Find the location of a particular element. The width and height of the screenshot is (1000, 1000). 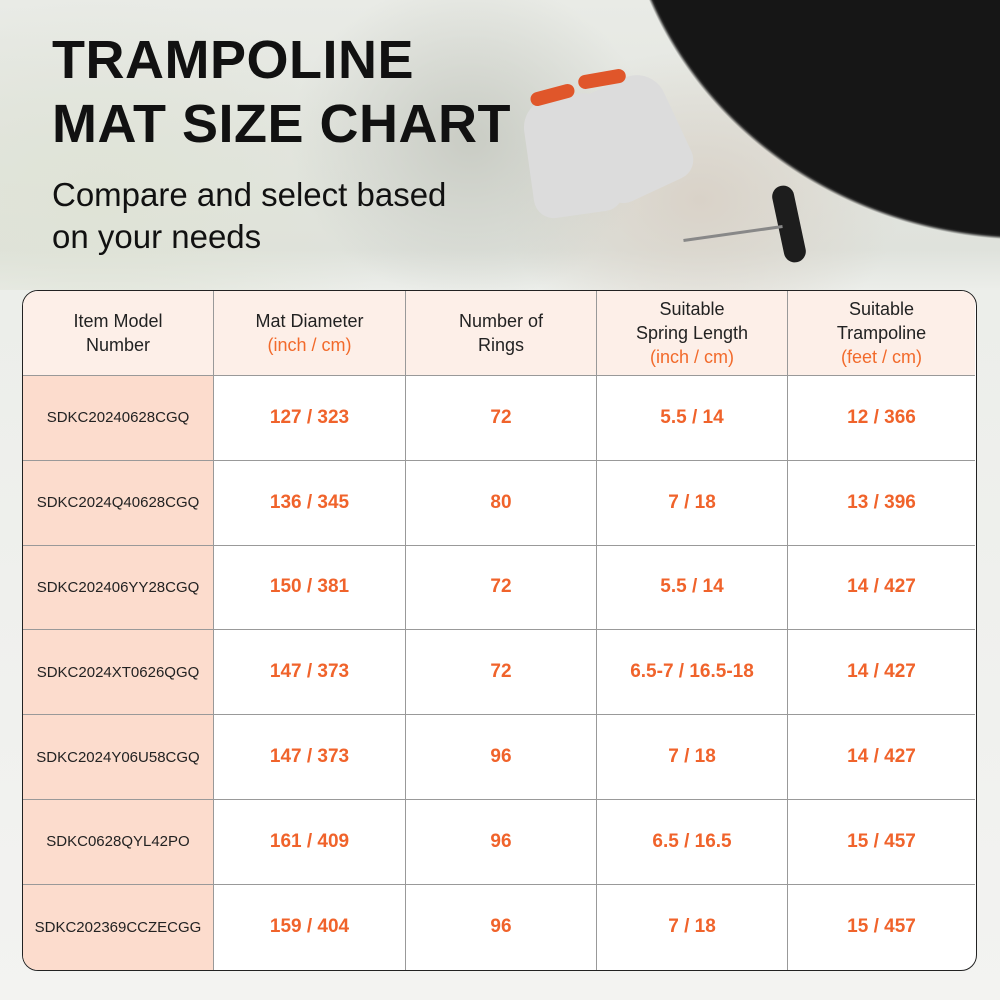

header-label-line: Rings is located at coordinates (501, 345).